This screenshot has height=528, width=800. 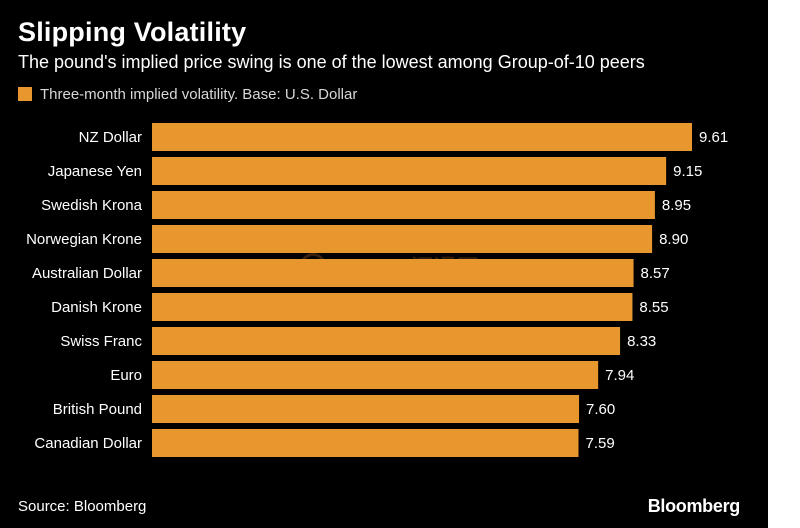 What do you see at coordinates (132, 32) in the screenshot?
I see `chart-title: Slipping Volatility` at bounding box center [132, 32].